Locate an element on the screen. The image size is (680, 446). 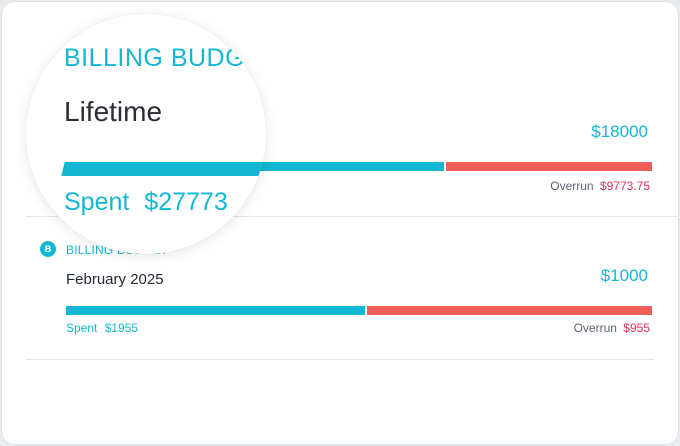
spent-value: $1955 is located at coordinates (121, 328).